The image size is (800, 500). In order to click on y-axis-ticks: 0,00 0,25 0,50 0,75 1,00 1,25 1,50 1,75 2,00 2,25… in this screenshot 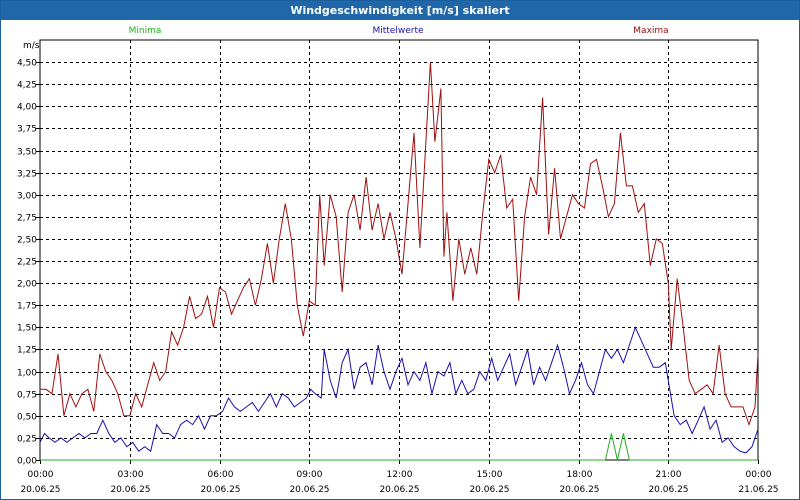, I will do `click(28, 263)`.